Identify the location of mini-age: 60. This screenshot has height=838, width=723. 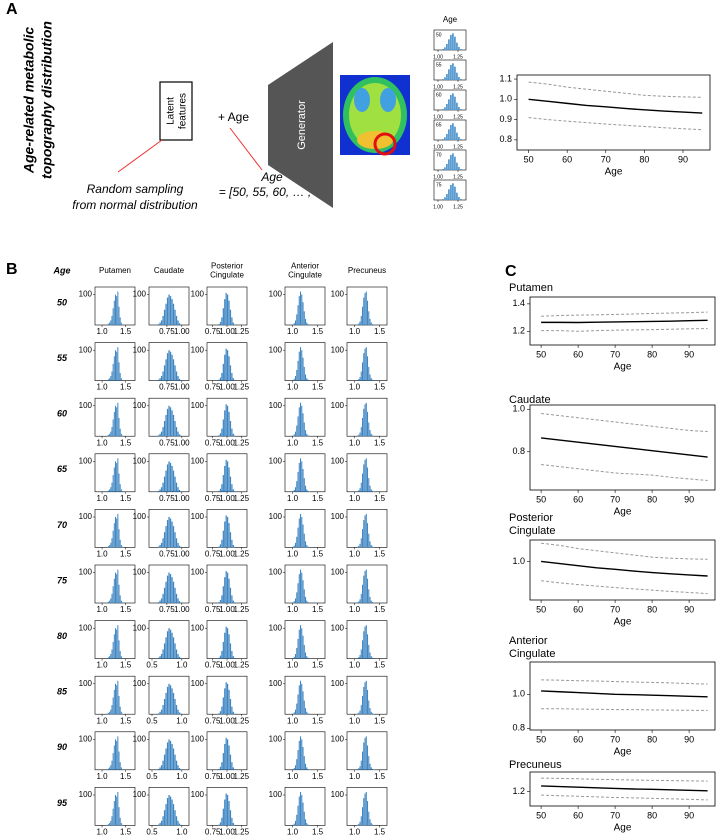
(439, 95).